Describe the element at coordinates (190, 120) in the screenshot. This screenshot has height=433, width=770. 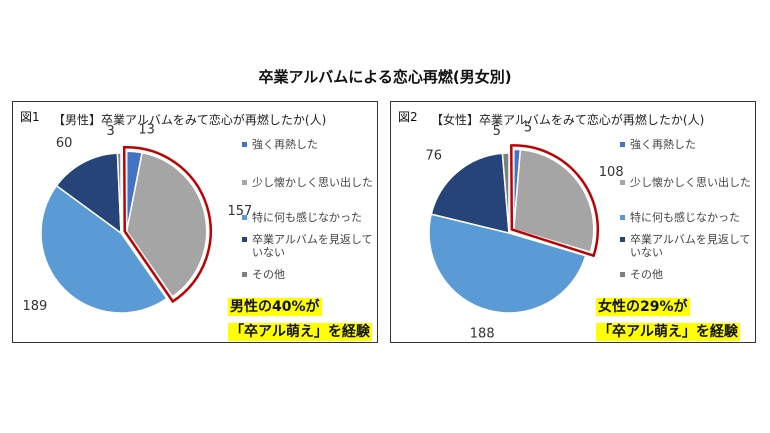
I see `chart-title: 【男性】卒業アルバムをみて恋心が再燃したか(人)` at that location.